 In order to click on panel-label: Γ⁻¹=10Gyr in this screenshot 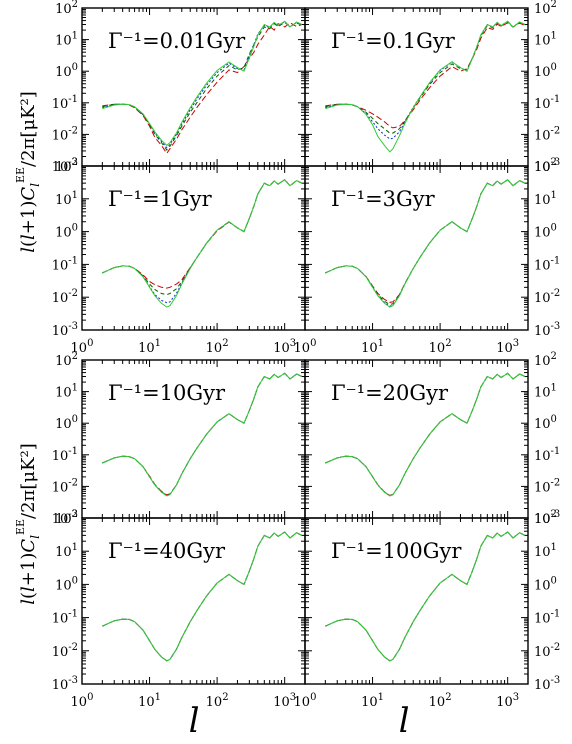, I will do `click(167, 393)`.